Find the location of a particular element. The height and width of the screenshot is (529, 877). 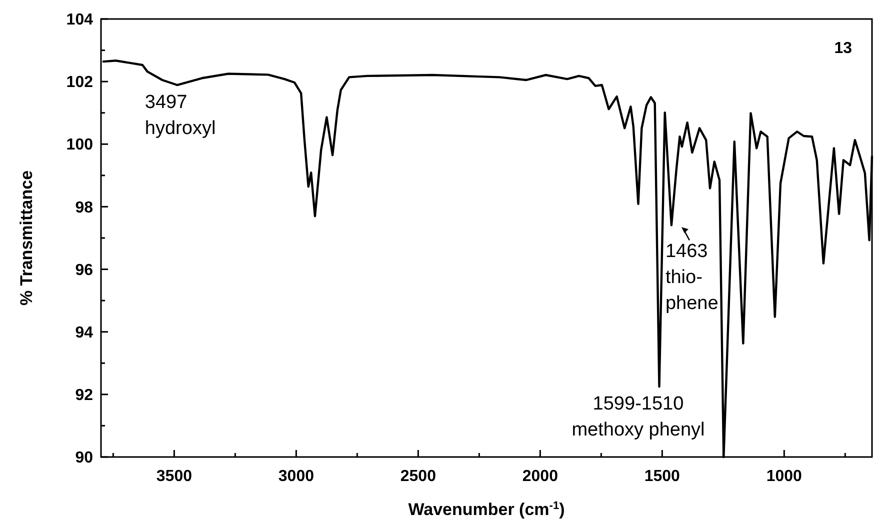

x-tick-label: 2500 is located at coordinates (418, 476).